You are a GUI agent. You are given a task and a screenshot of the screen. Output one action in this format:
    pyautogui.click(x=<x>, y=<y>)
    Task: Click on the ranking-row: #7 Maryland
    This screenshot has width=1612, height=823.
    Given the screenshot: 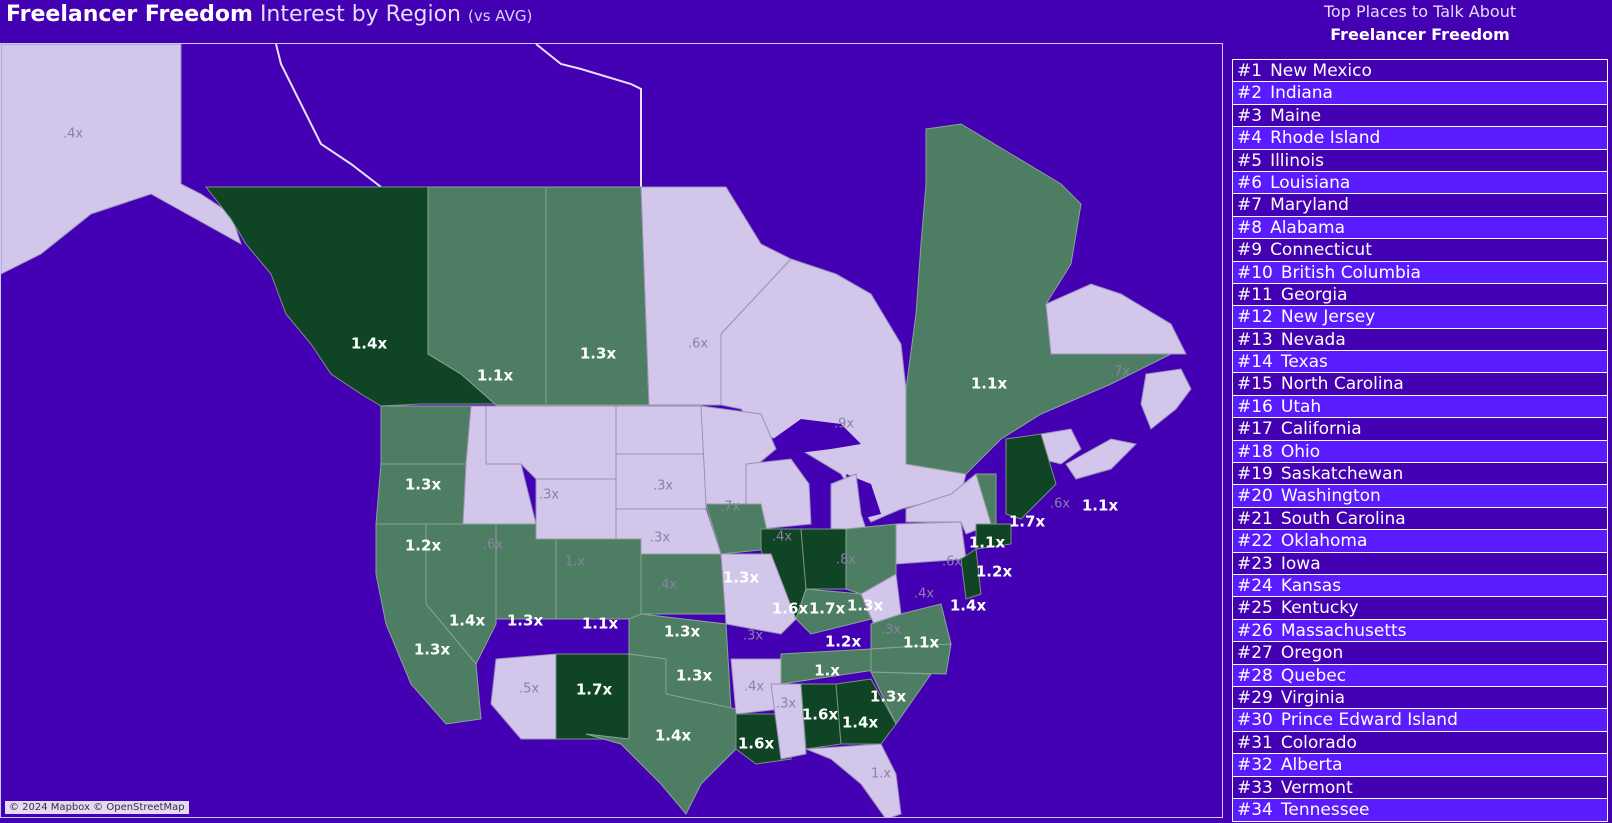 What is the action you would take?
    pyautogui.click(x=1420, y=205)
    